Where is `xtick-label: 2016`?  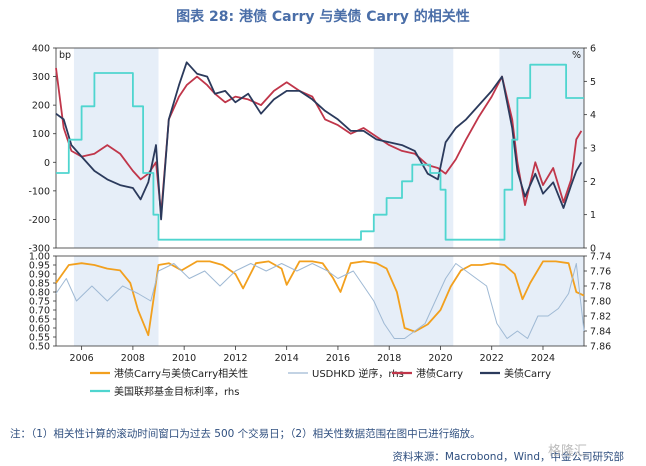
xtick-label: 2016 is located at coordinates (338, 358).